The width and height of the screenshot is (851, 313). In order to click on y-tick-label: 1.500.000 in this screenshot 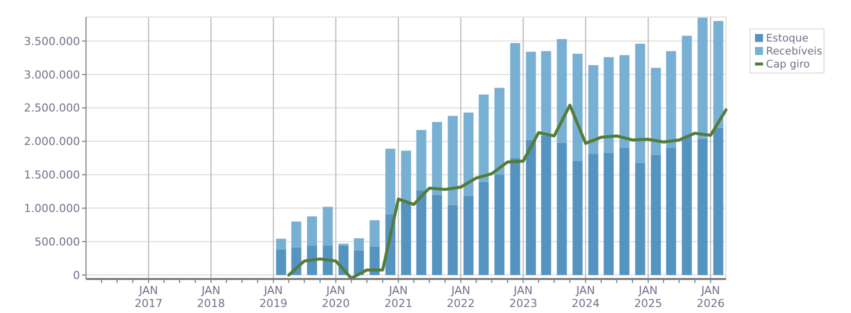, I will do `click(52, 175)`.